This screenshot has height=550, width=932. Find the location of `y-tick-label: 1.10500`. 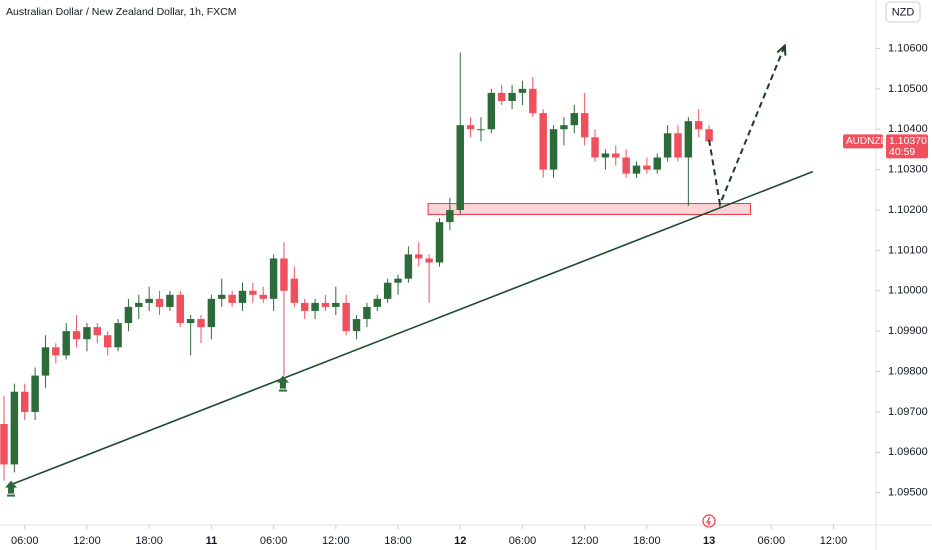

y-tick-label: 1.10500 is located at coordinates (908, 89).